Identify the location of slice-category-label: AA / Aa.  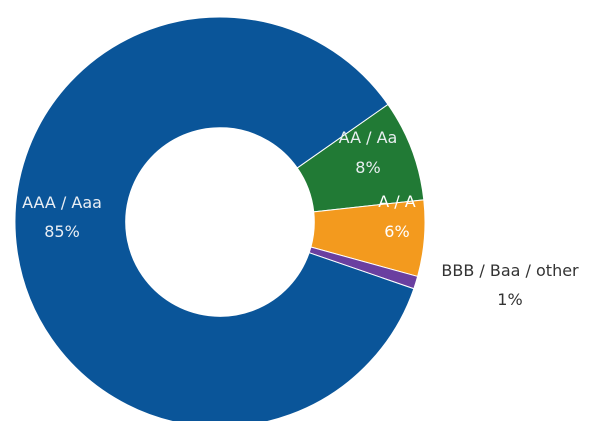
(368, 137).